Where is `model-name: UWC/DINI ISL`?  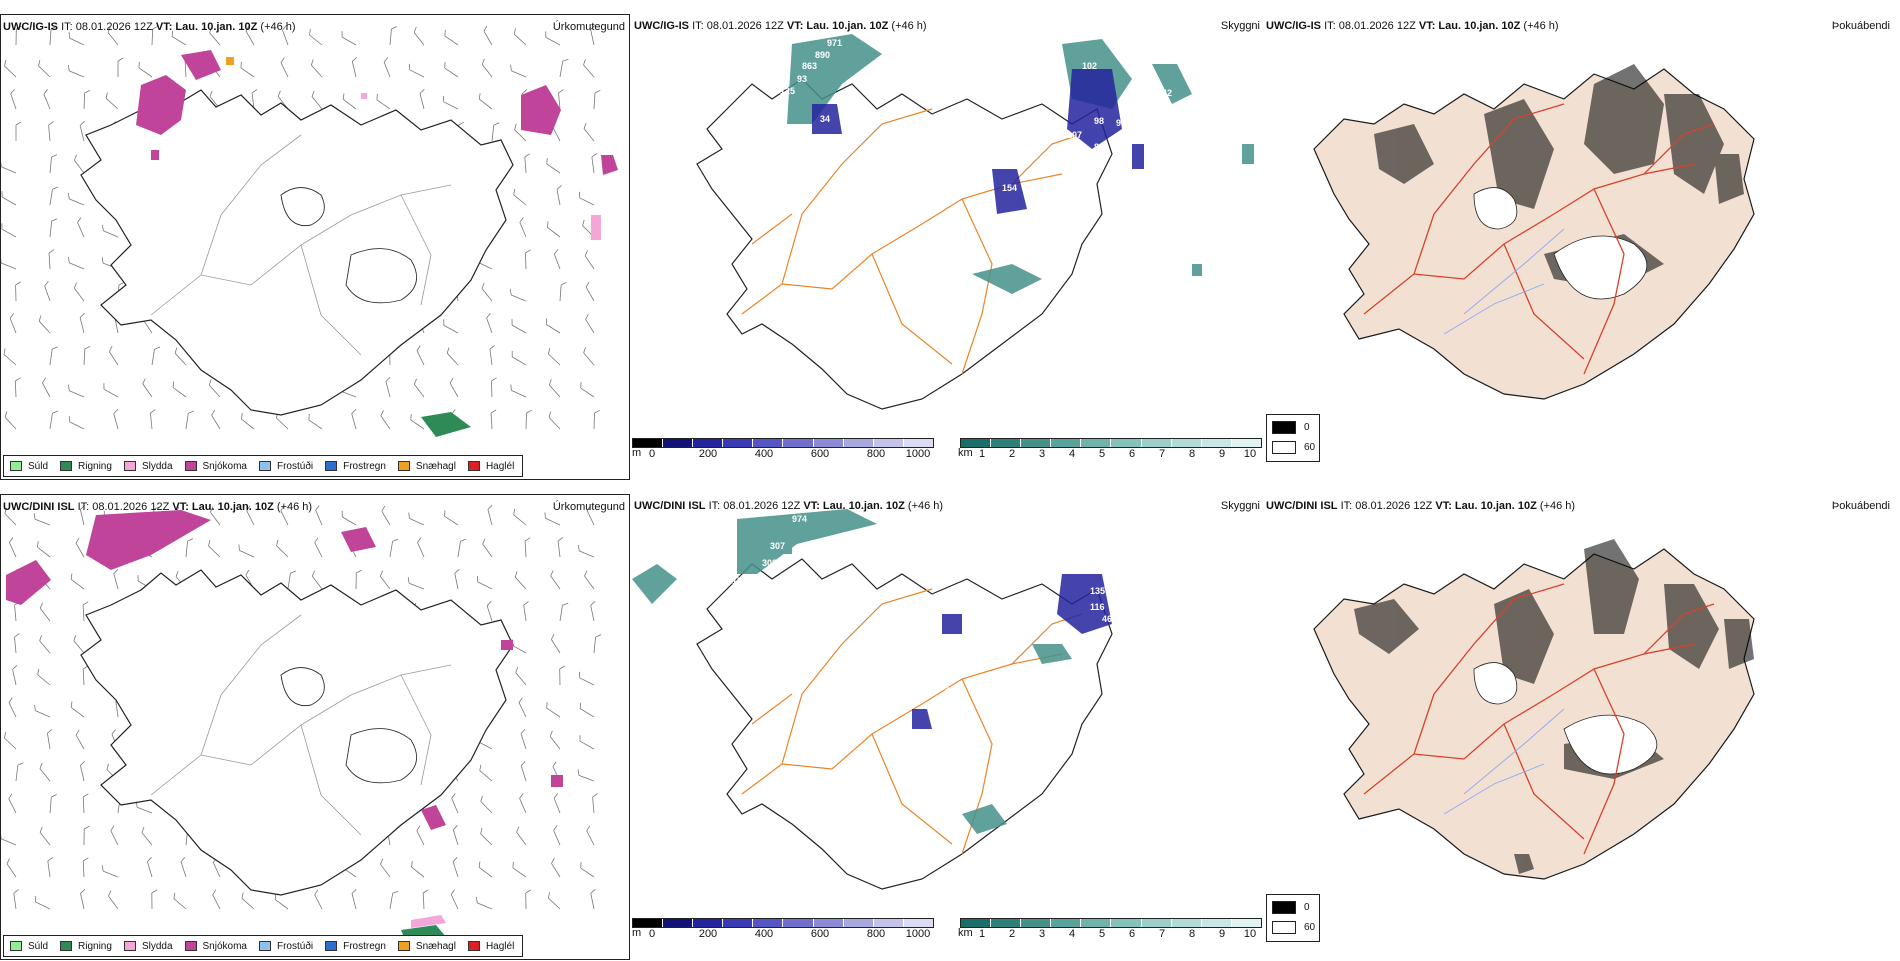
model-name: UWC/DINI ISL is located at coordinates (1302, 506).